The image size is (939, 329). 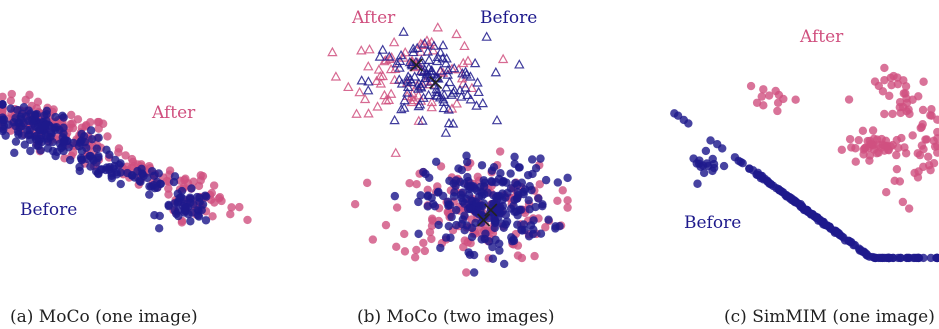 I want to click on panel-c-caption: (c) SimMIM (one image), so click(x=829, y=317).